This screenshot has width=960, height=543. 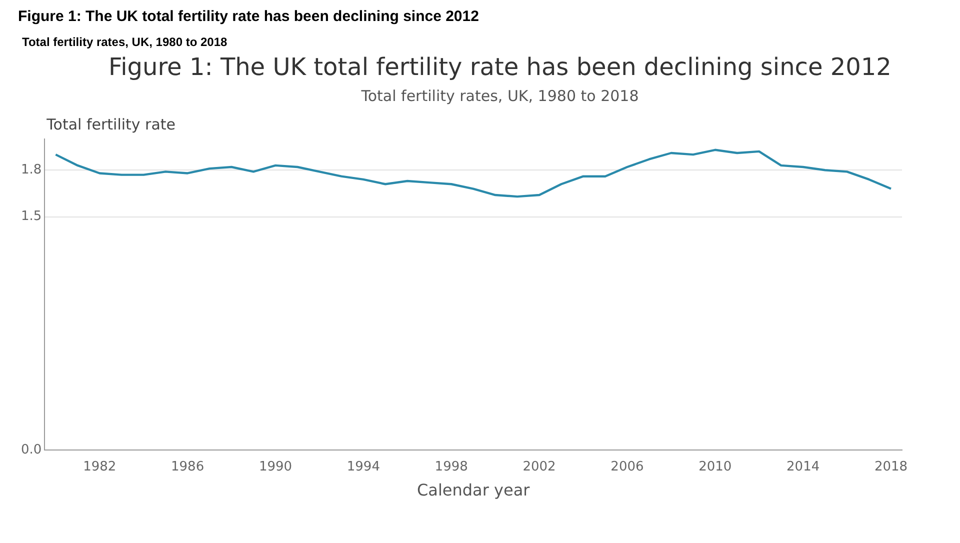 What do you see at coordinates (500, 67) in the screenshot?
I see `chart-title: Figure 1: The UK total fertility rate has been declining since 2012` at bounding box center [500, 67].